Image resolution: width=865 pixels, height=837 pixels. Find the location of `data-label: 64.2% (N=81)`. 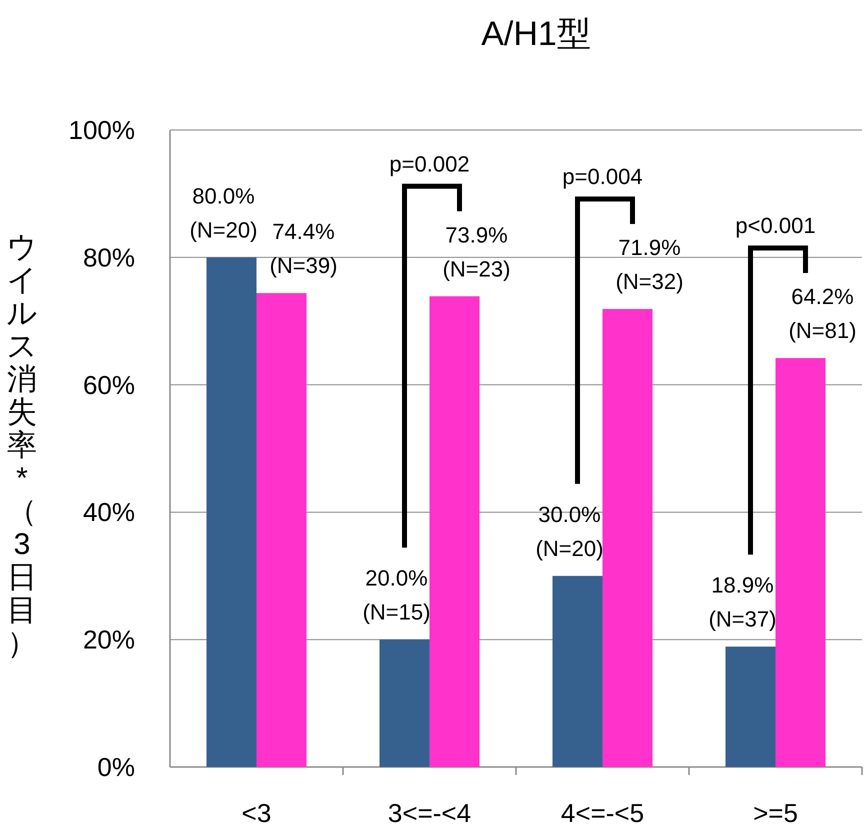

data-label: 64.2% (N=81) is located at coordinates (822, 314).